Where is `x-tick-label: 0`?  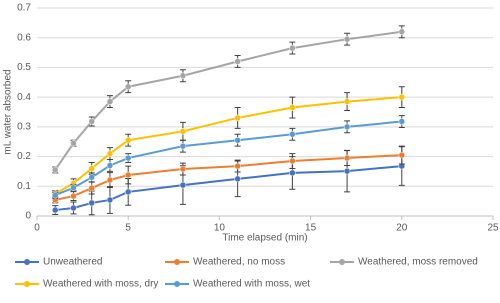
x-tick-label: 0 is located at coordinates (37, 228).